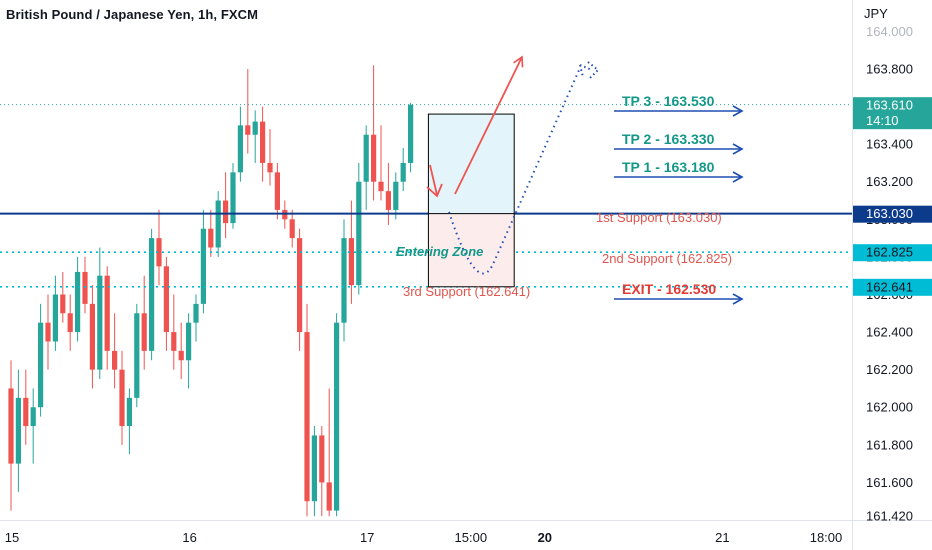  I want to click on red-down-head, so click(434, 190).